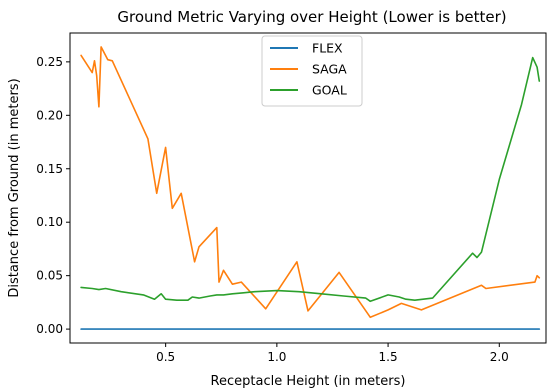  I want to click on x-axis-label: Receptacle Height (in meters), so click(308, 381).